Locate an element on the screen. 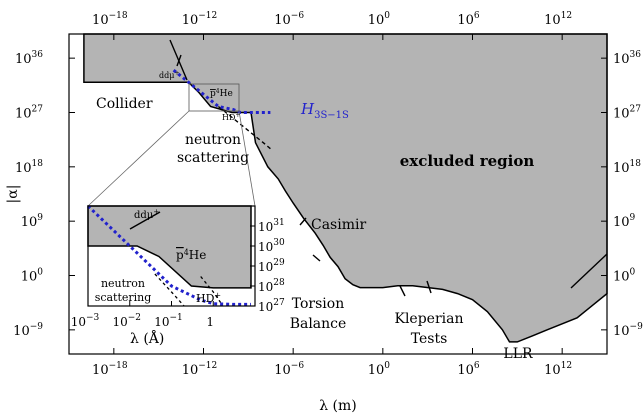  hd-label-main: HD+ is located at coordinates (231, 117).